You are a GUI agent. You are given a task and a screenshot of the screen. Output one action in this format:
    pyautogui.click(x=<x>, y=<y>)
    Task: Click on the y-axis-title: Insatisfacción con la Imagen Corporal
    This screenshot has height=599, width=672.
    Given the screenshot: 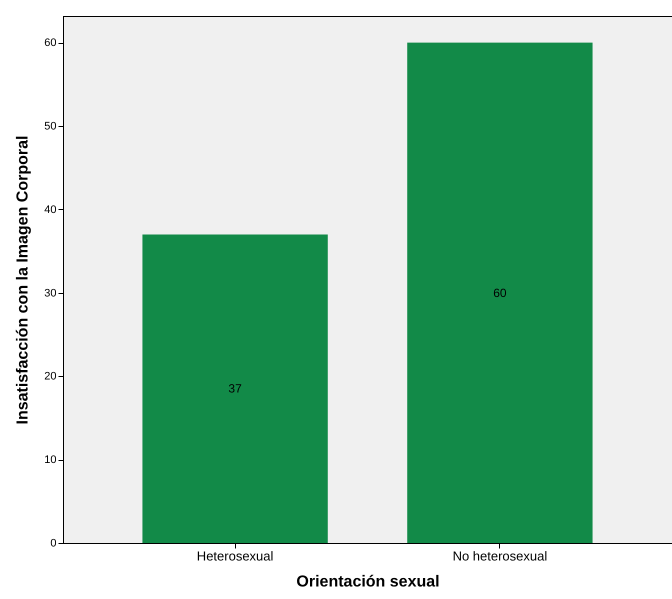 What is the action you would take?
    pyautogui.click(x=23, y=280)
    